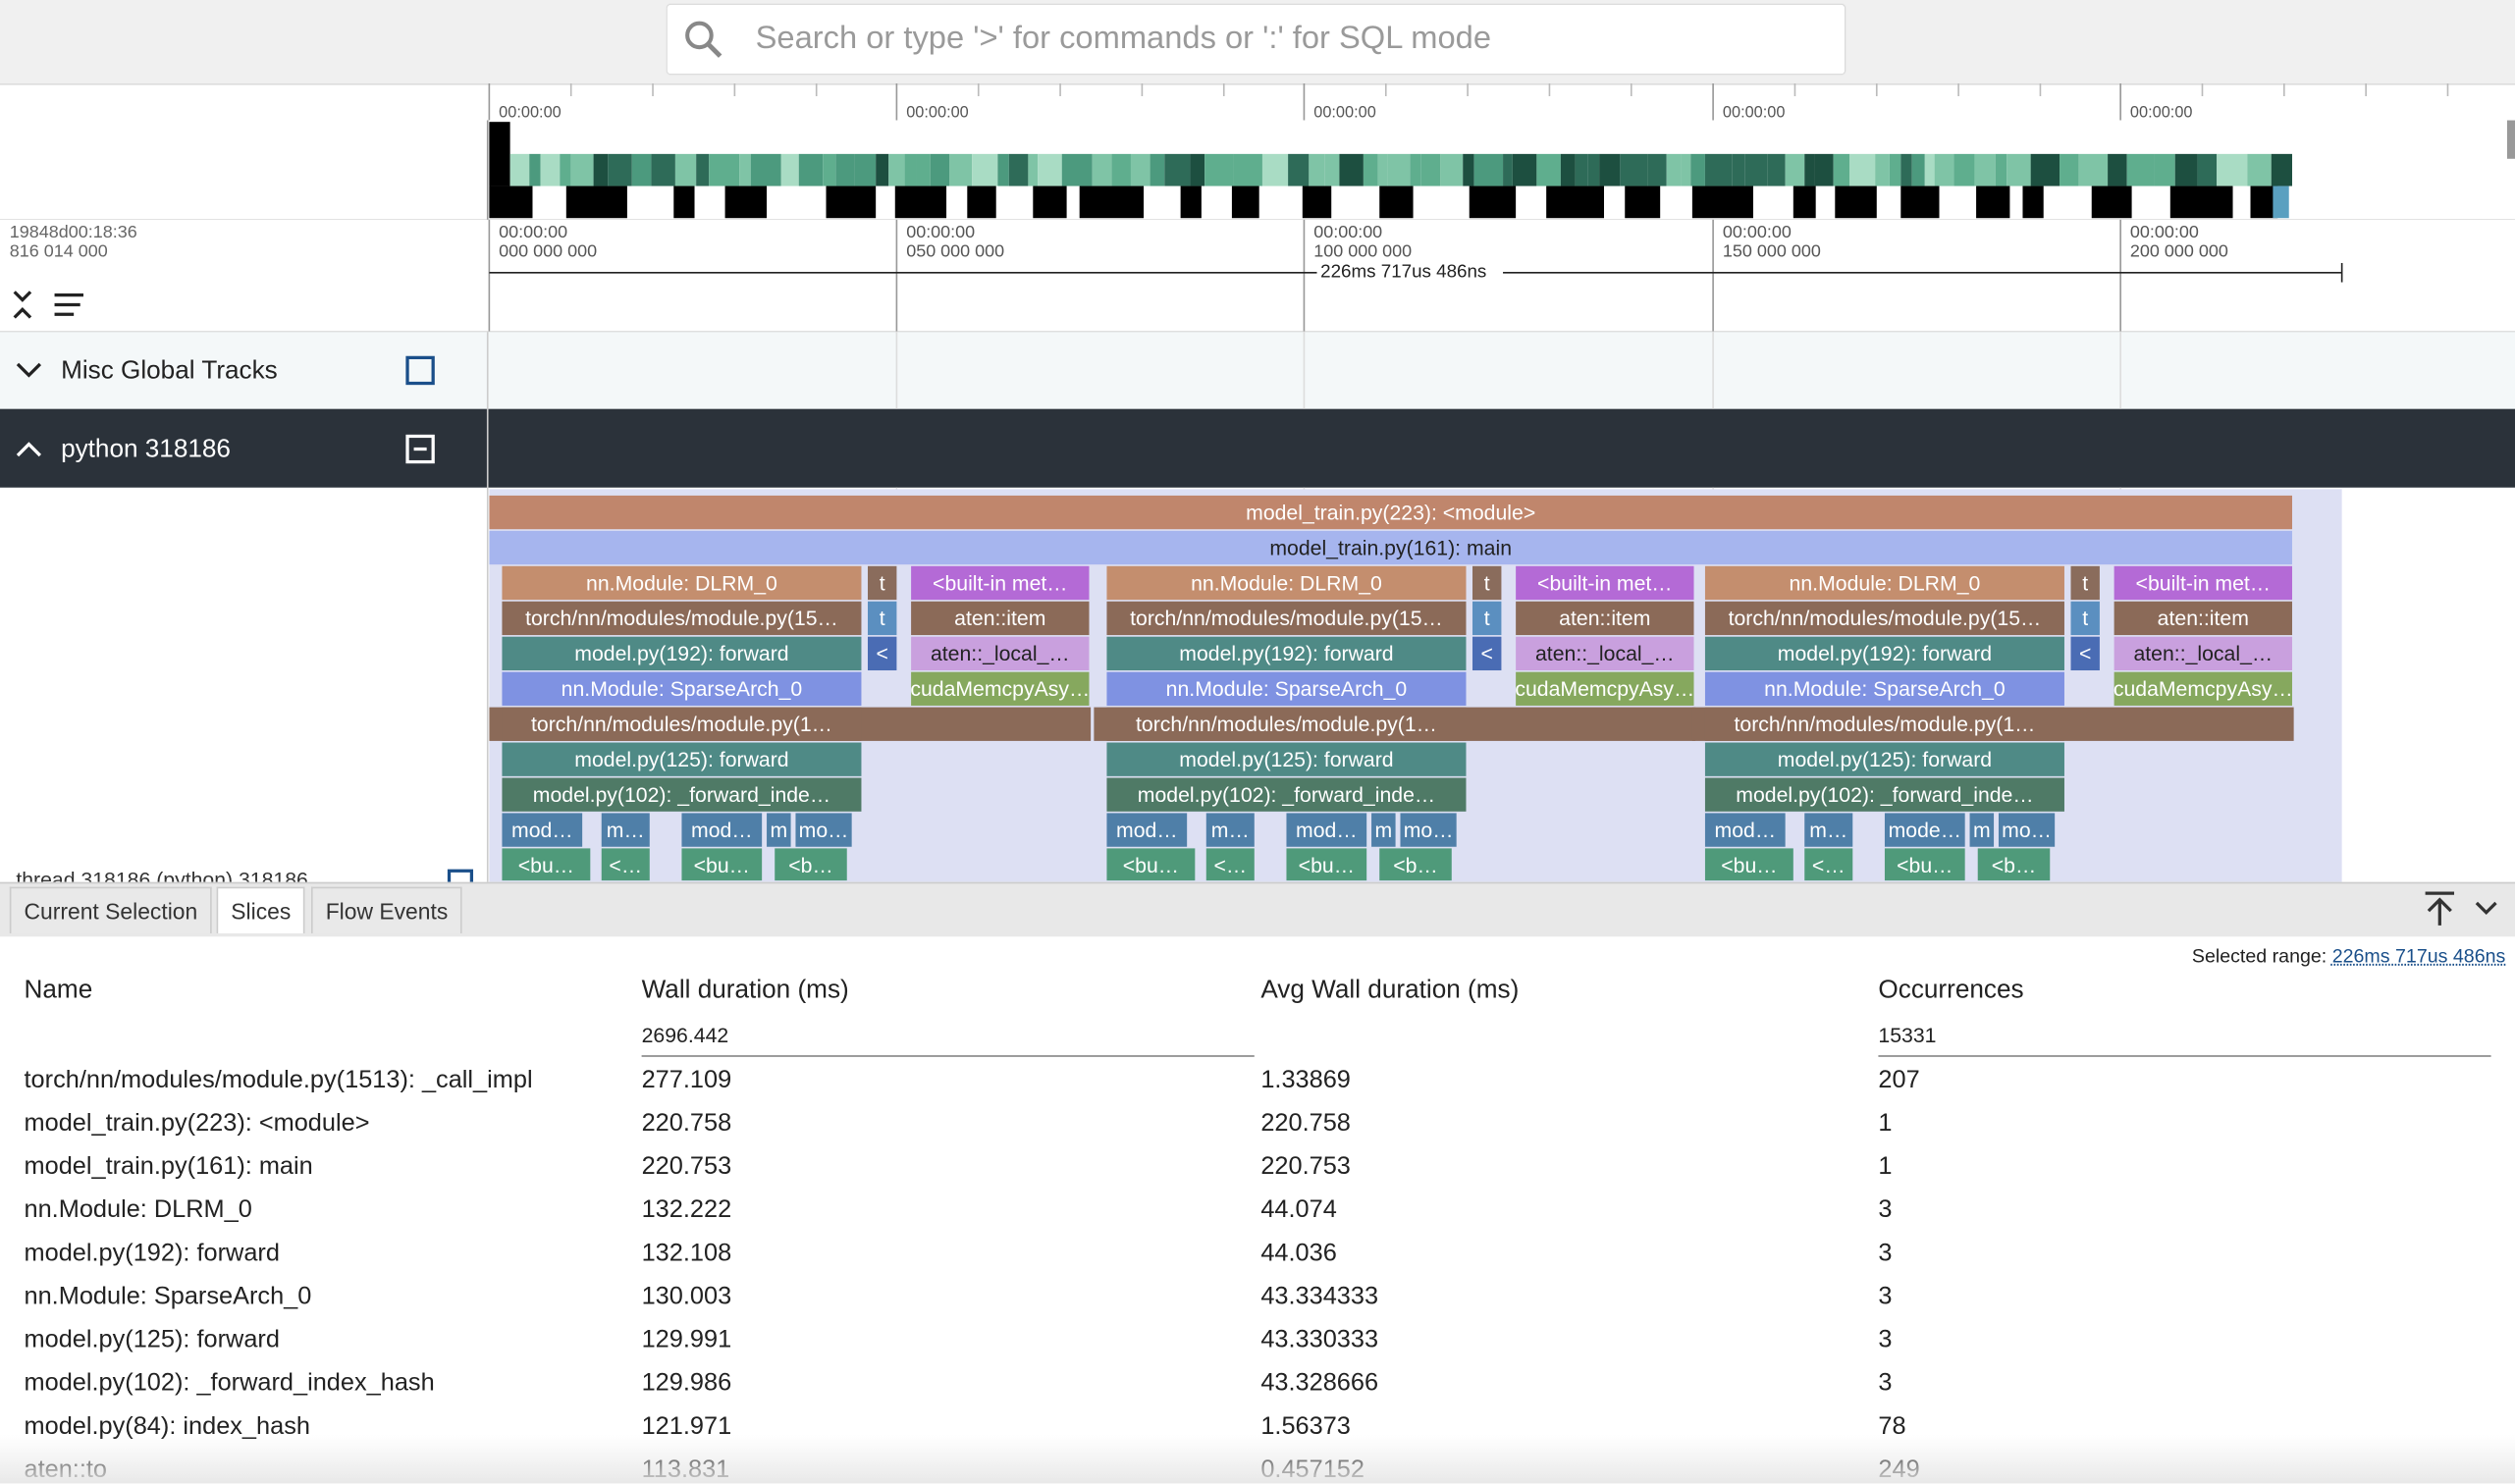 Image resolution: width=2515 pixels, height=1484 pixels. What do you see at coordinates (1885, 1296) in the screenshot?
I see `table-cell: 3` at bounding box center [1885, 1296].